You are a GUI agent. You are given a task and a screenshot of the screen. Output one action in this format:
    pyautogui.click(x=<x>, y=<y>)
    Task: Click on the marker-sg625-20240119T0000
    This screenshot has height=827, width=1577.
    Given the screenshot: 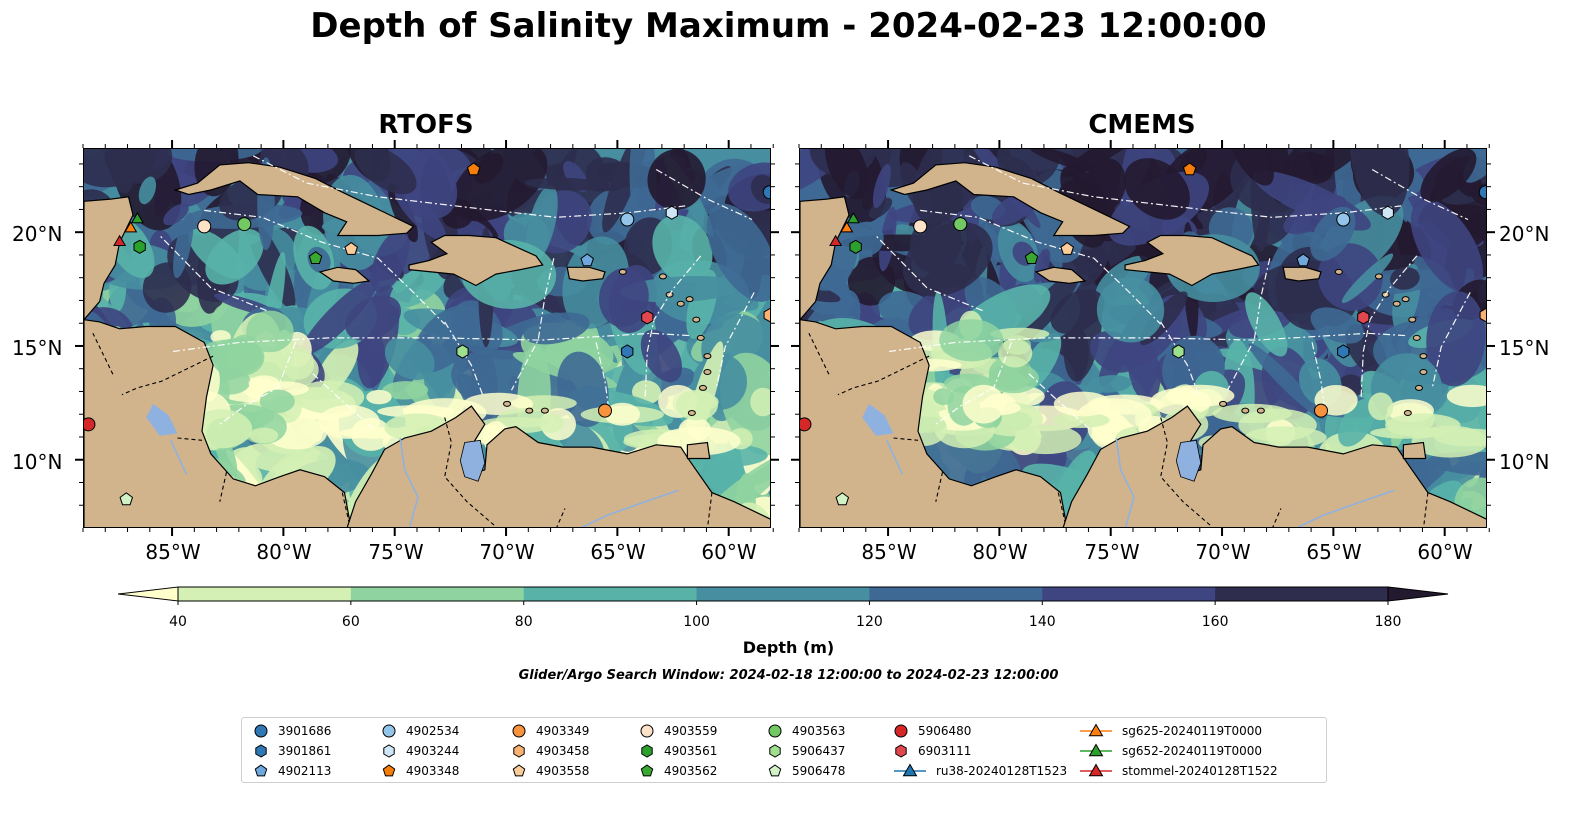 What is the action you would take?
    pyautogui.click(x=131, y=227)
    